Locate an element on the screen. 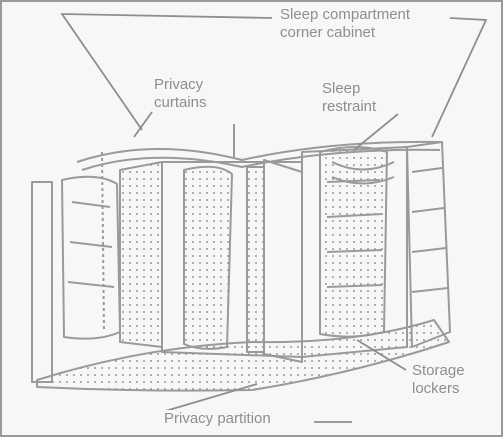 This screenshot has width=503, height=439. label-corner-cabinet-line2: corner cabinet is located at coordinates (328, 32).